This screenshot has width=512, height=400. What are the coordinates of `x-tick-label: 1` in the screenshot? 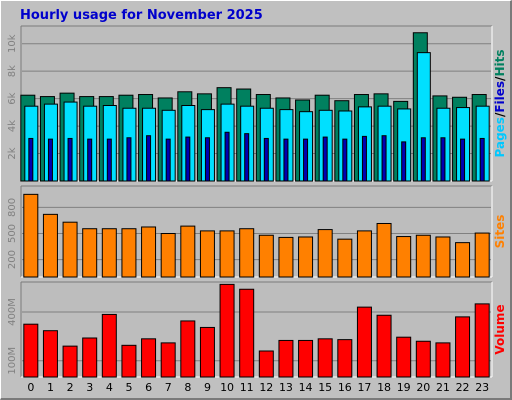 It's located at (50, 387).